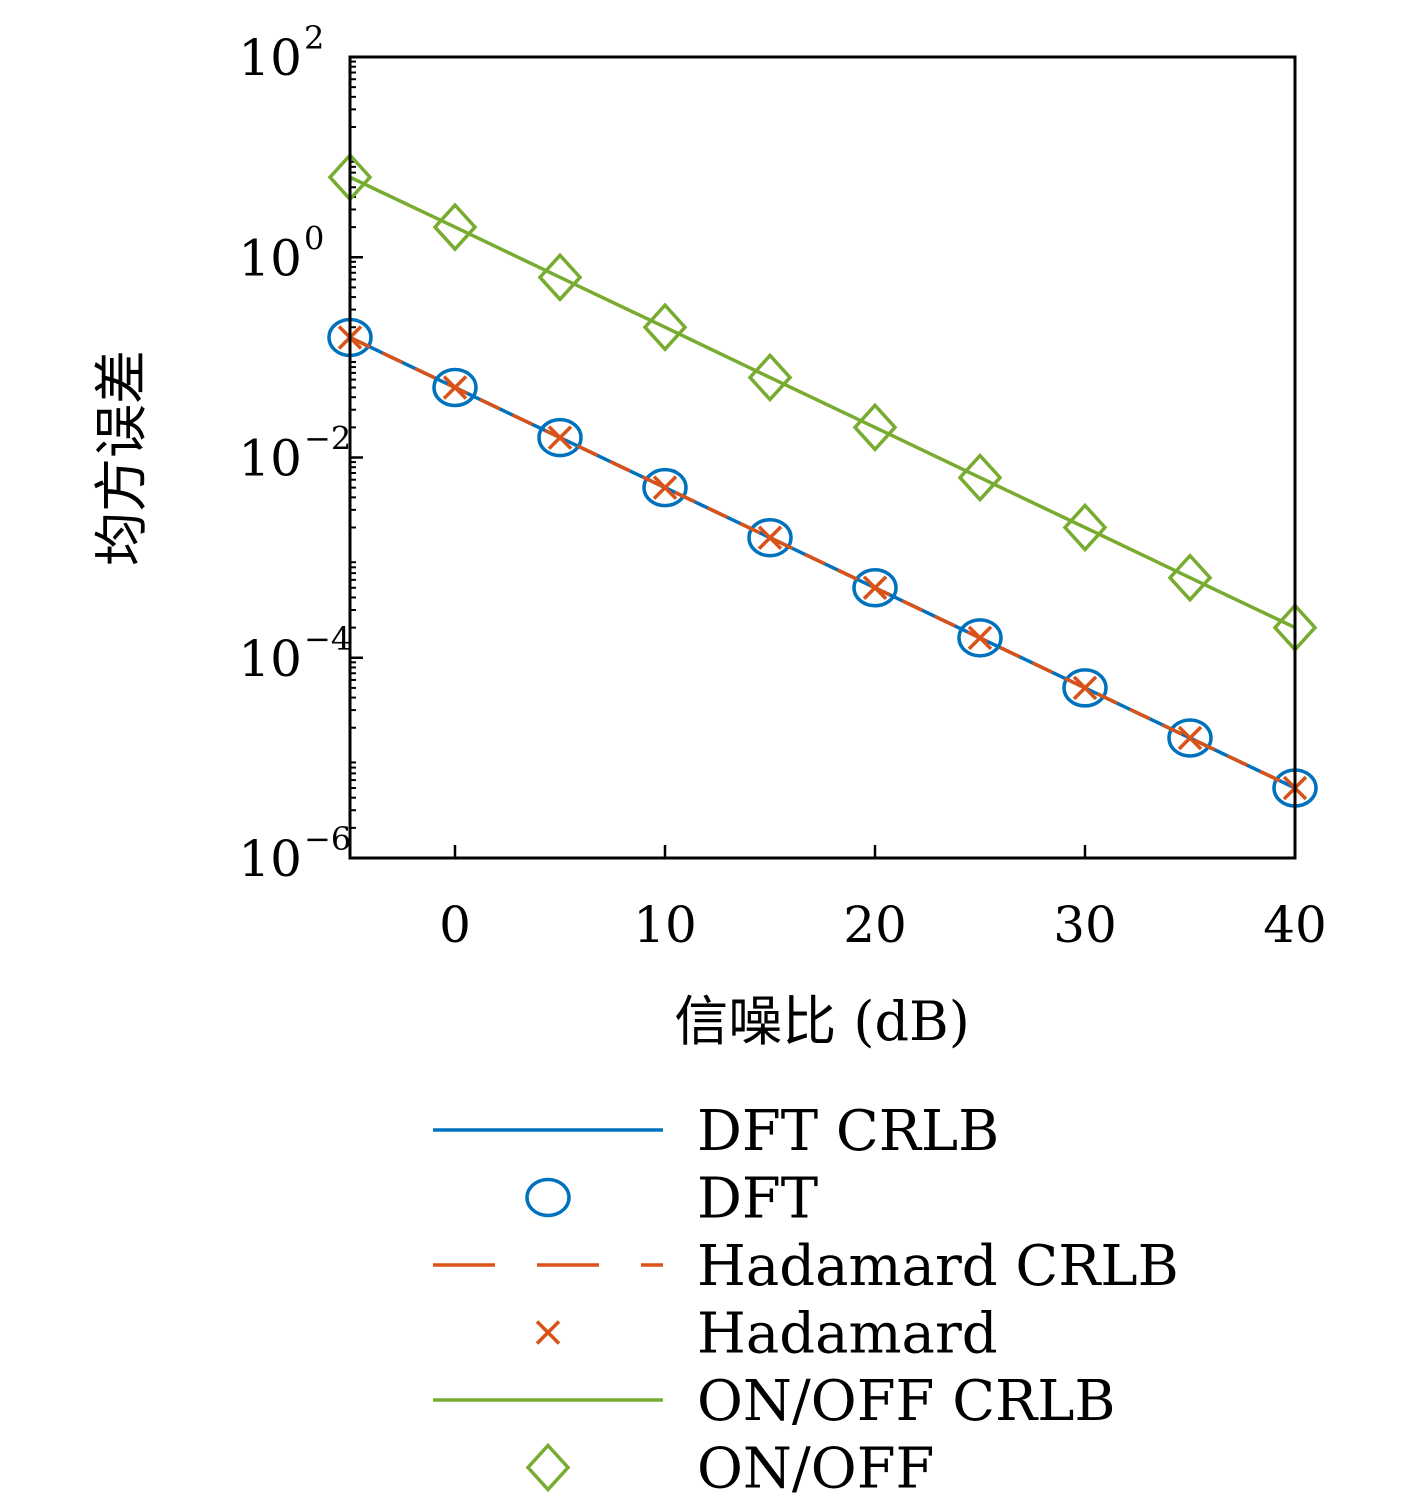  What do you see at coordinates (314, 238) in the screenshot?
I see `y-tick-exponent: 0` at bounding box center [314, 238].